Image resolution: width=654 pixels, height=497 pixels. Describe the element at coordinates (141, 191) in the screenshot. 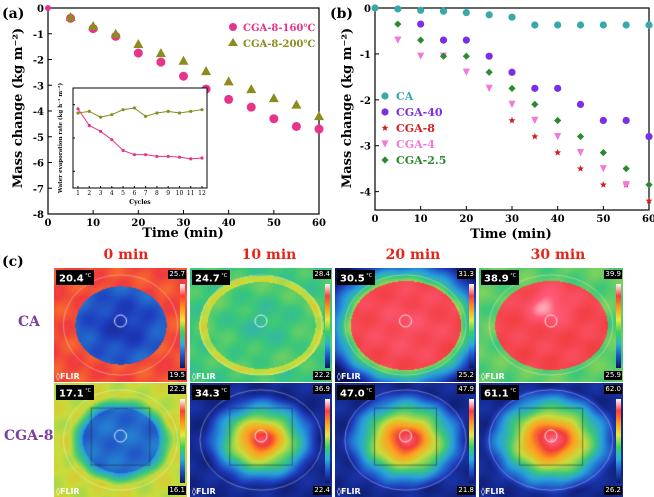

I see `inset-x-ticks: 1 2 3 4 5 6 7 8 9 10 11 12` at that location.